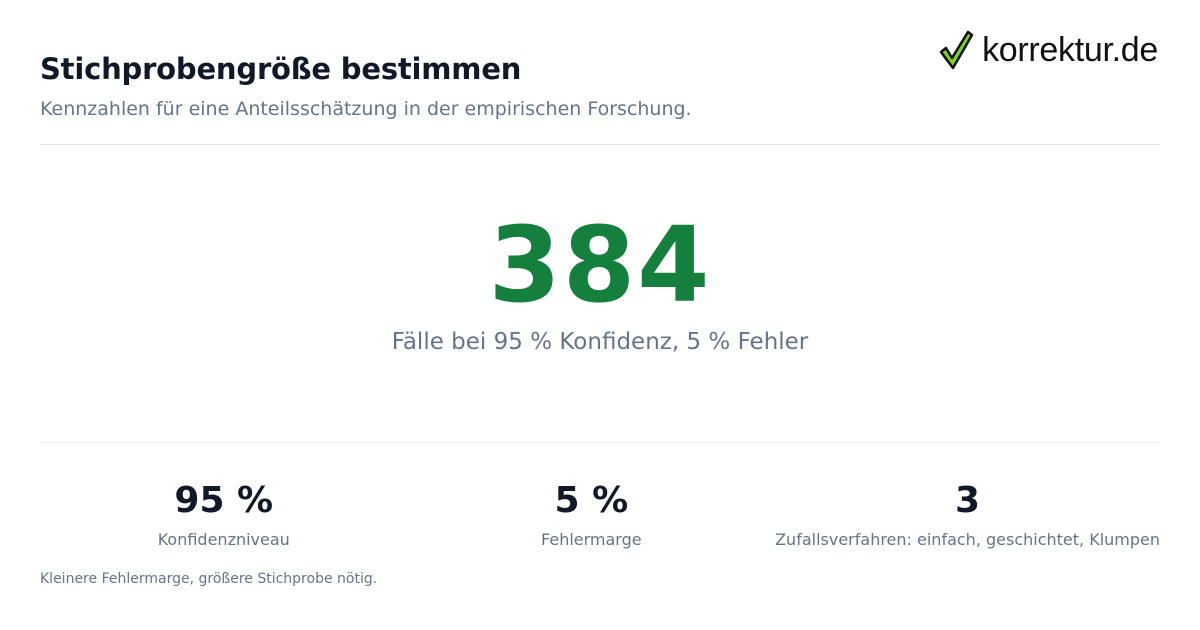 The height and width of the screenshot is (630, 1200). Describe the element at coordinates (600, 144) in the screenshot. I see `header-divider` at that location.